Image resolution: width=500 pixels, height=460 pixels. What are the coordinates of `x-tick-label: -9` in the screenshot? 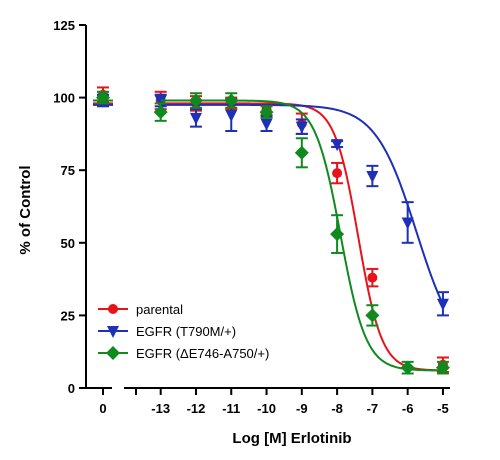 It's located at (302, 408).